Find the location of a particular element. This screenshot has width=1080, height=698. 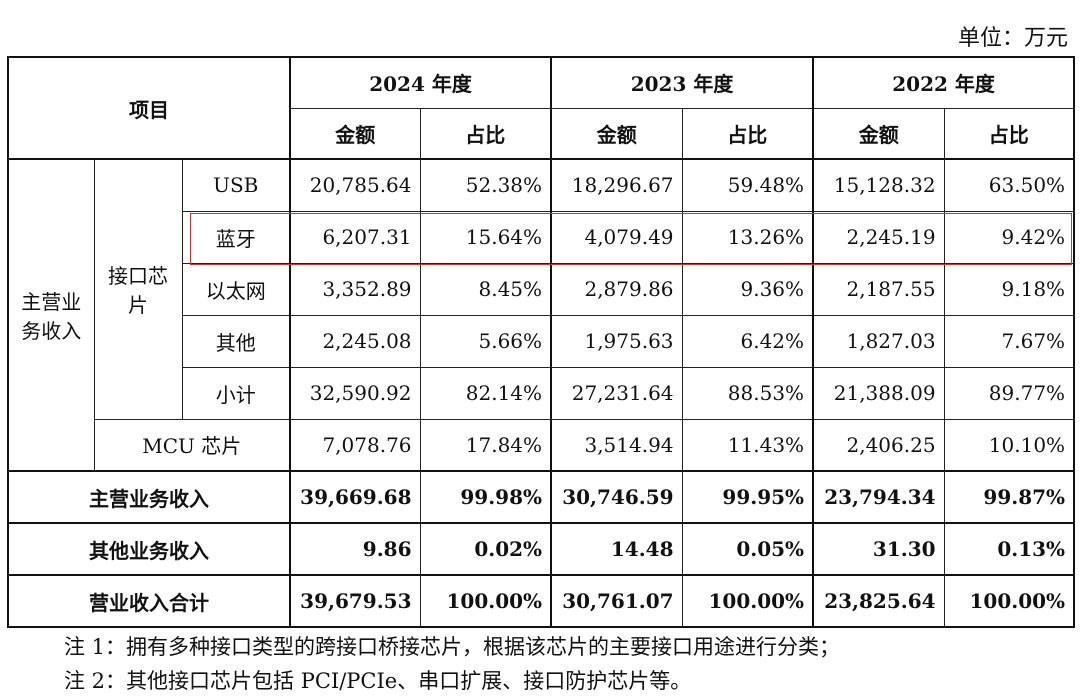

cell-amount: 2,406.25 is located at coordinates (878, 445).